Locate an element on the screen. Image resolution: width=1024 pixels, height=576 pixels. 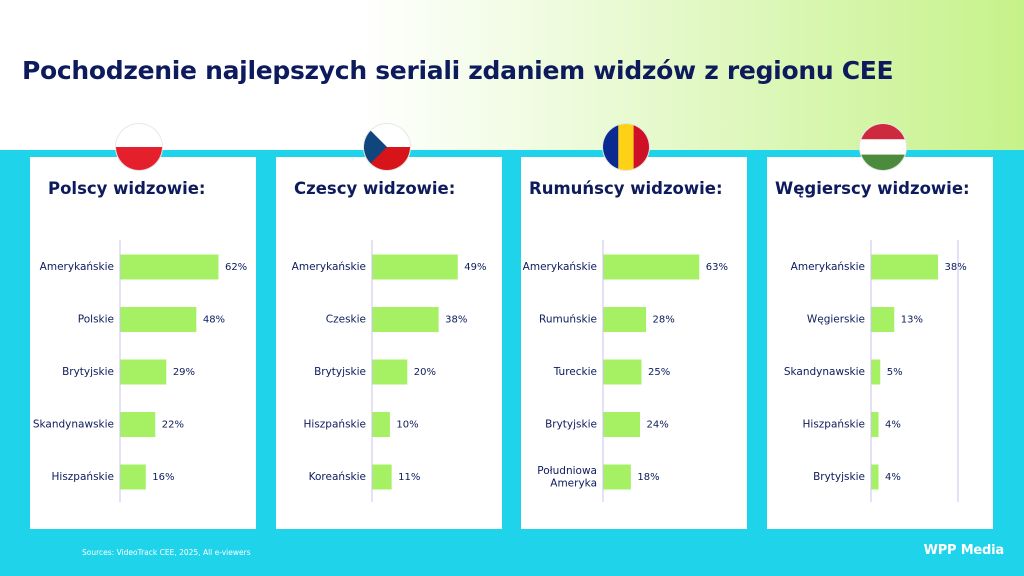
value-label: 5% is located at coordinates (895, 372).